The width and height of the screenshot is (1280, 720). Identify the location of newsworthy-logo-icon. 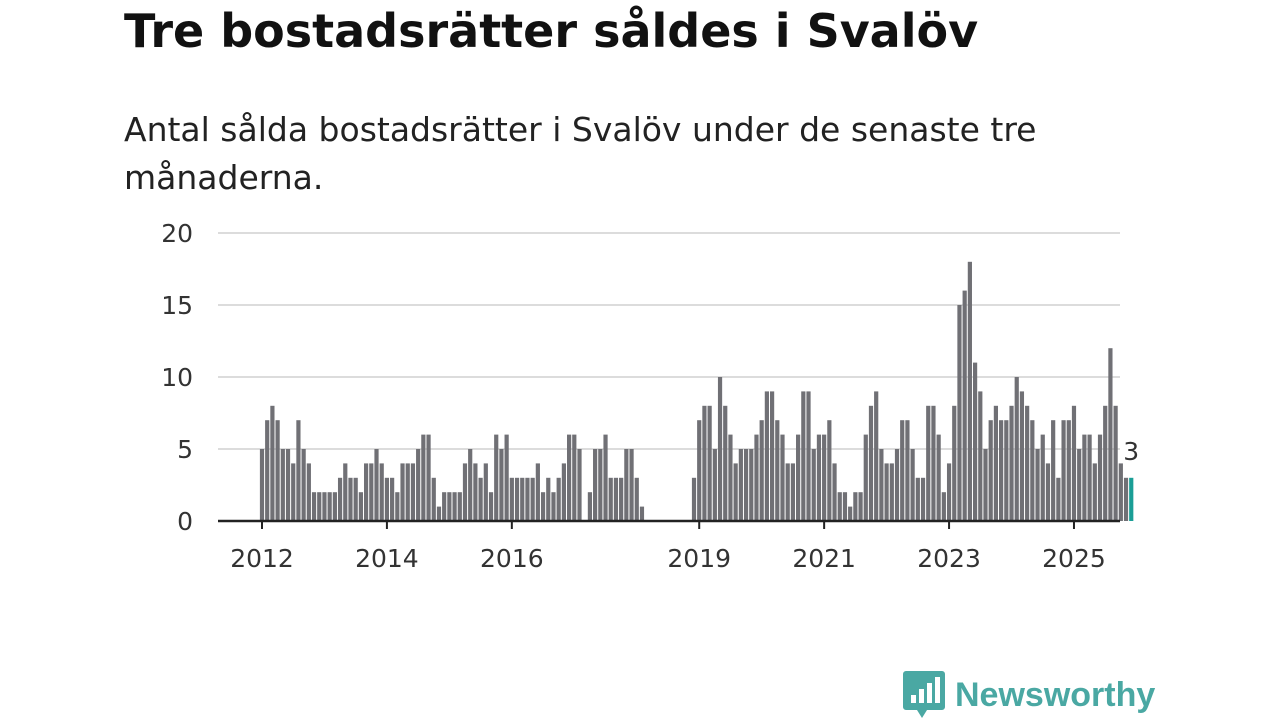
(924, 694).